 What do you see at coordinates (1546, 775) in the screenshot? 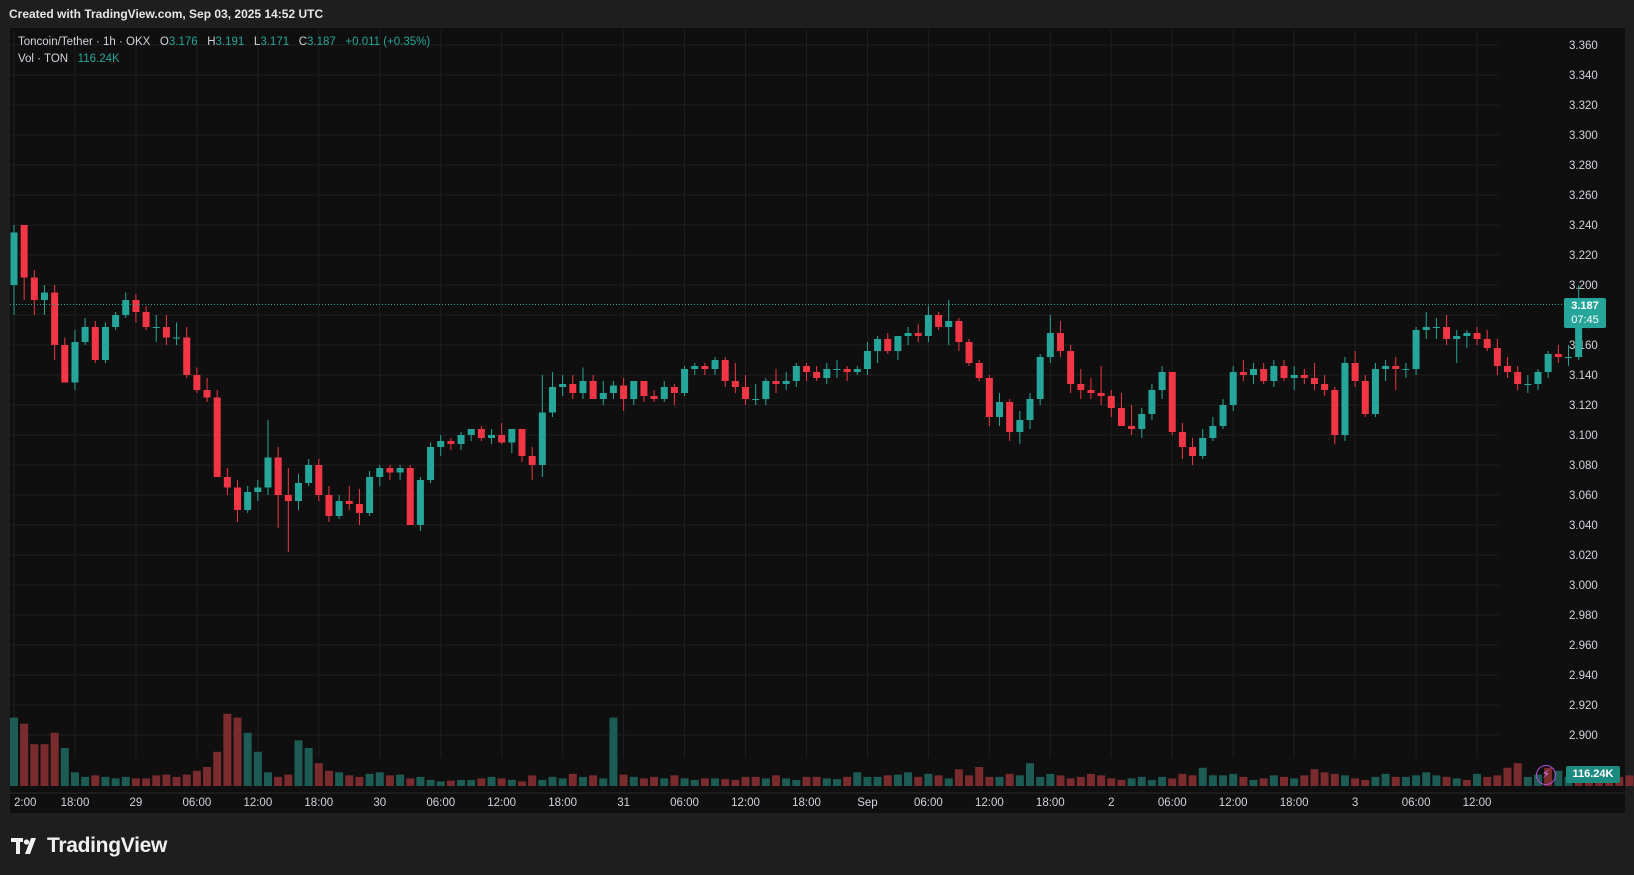
I see `lightning-icon: ⚡` at bounding box center [1546, 775].